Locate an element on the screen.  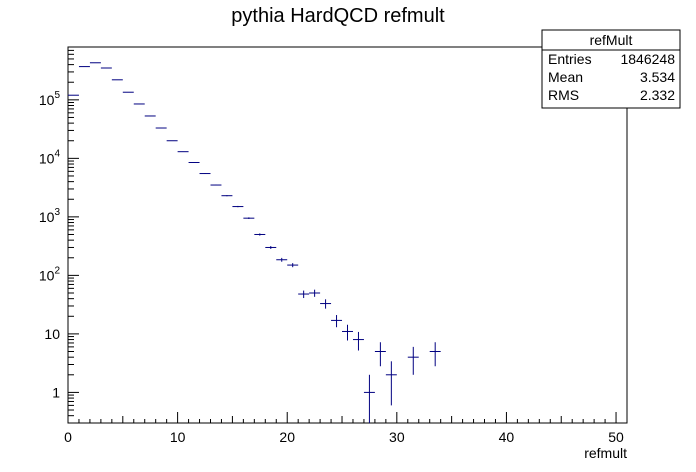
y-tick-label: 1 is located at coordinates (56, 392).